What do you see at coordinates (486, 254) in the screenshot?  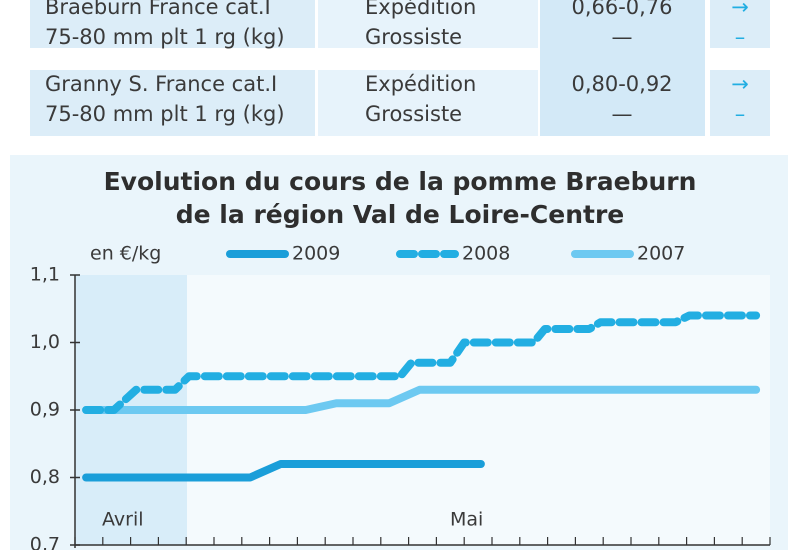 I see `legend-label: 2008` at bounding box center [486, 254].